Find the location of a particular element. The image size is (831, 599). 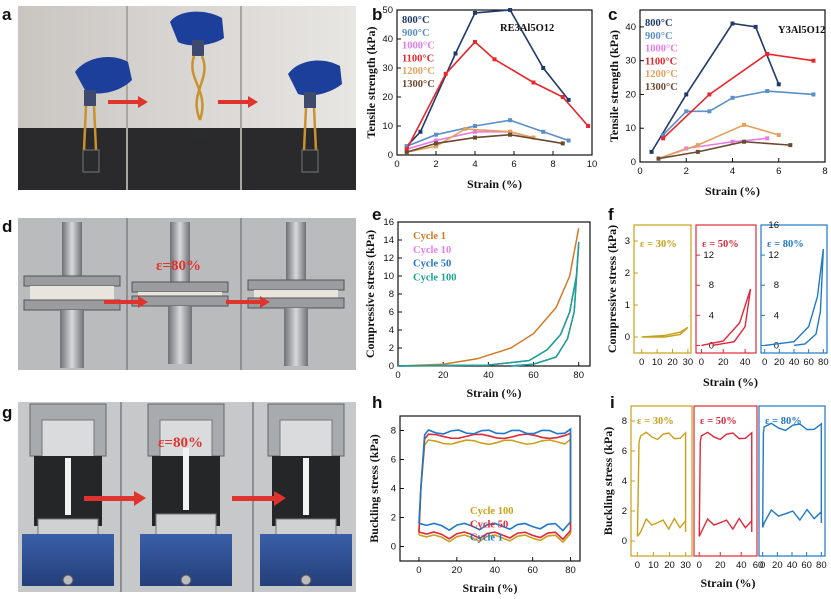

chart-h-ytick-label: 4 is located at coordinates (393, 489).